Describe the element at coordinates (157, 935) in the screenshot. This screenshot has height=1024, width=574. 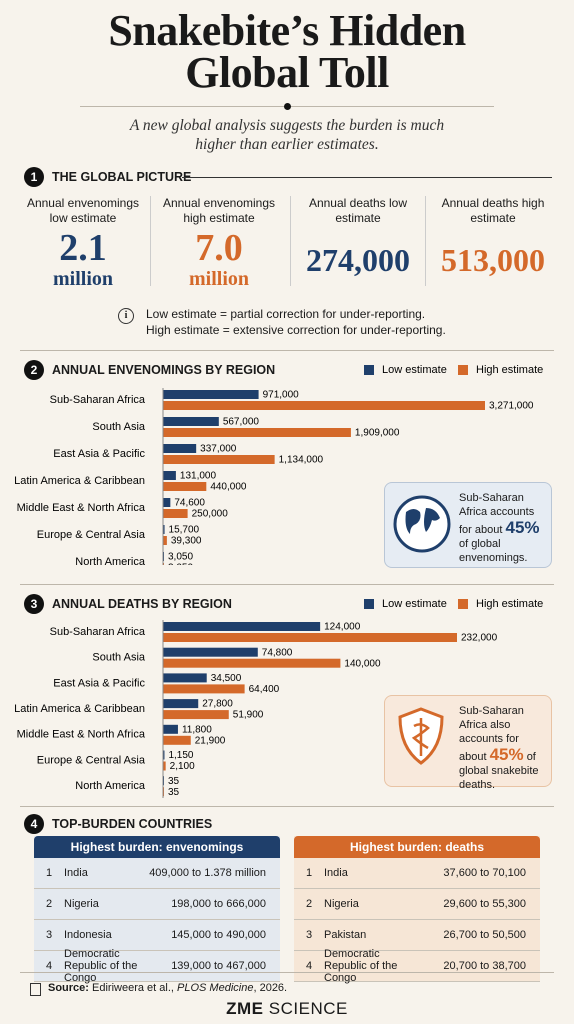
I see `table-row: 3 Indonesia 145,000 to 490,000` at that location.